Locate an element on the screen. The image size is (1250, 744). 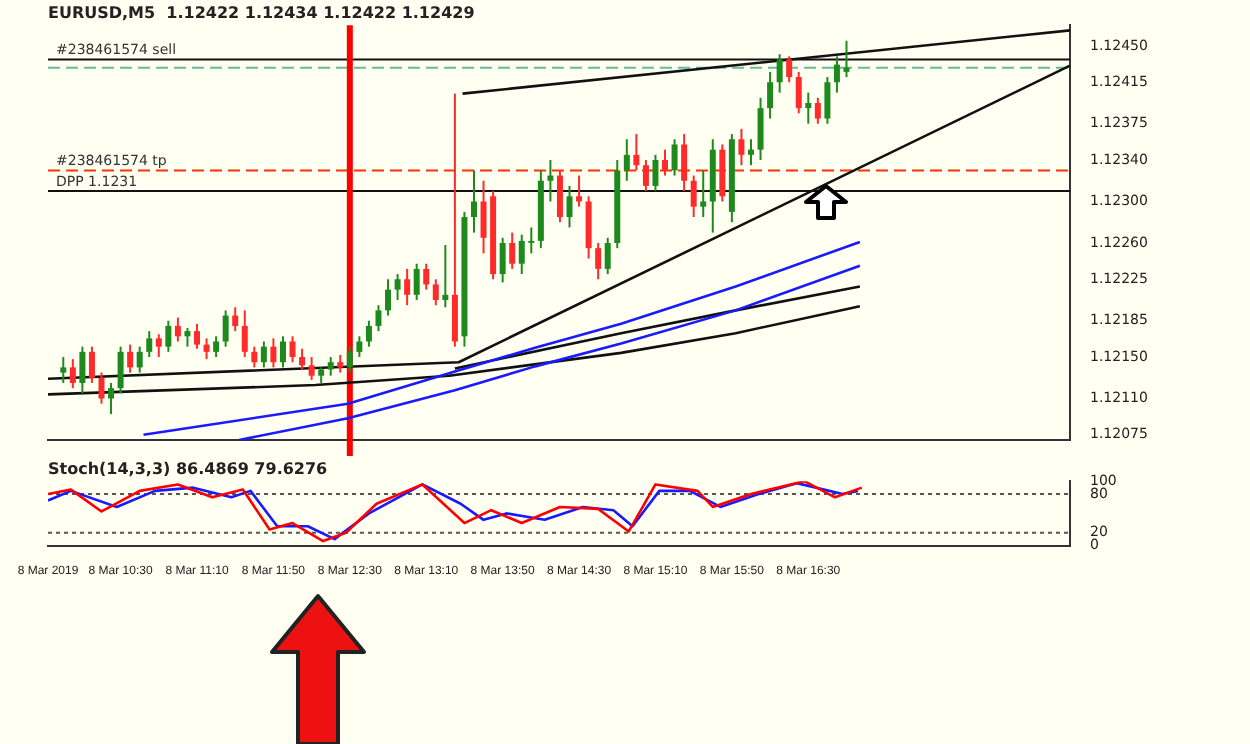
chart-title: Stoch(14,3,3) 86.4869 79.6276 is located at coordinates (188, 468).